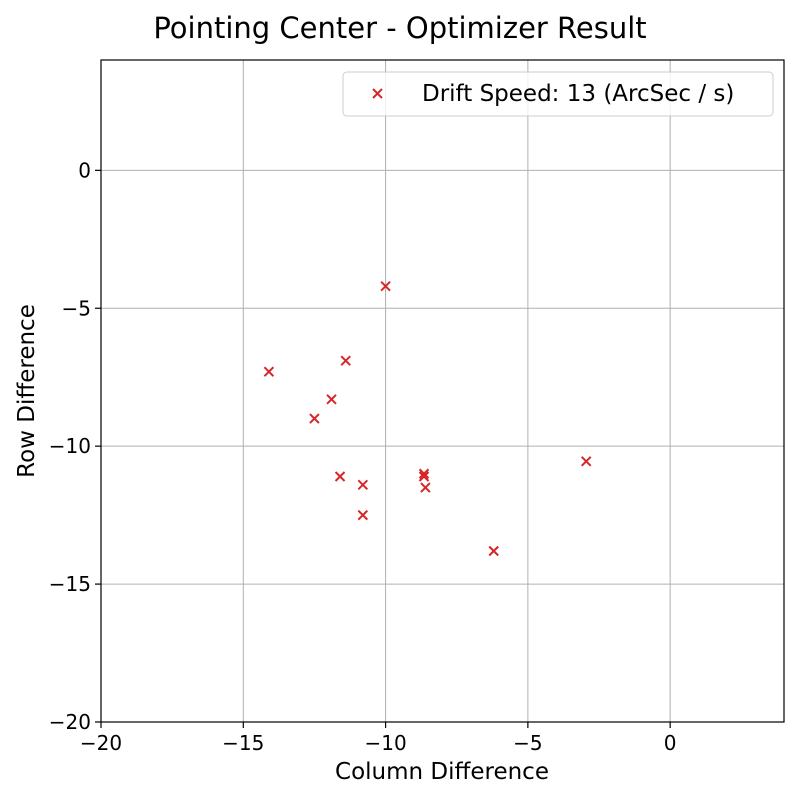 This screenshot has height=800, width=800. I want to click on legend-marker-x-icon, so click(377, 93).